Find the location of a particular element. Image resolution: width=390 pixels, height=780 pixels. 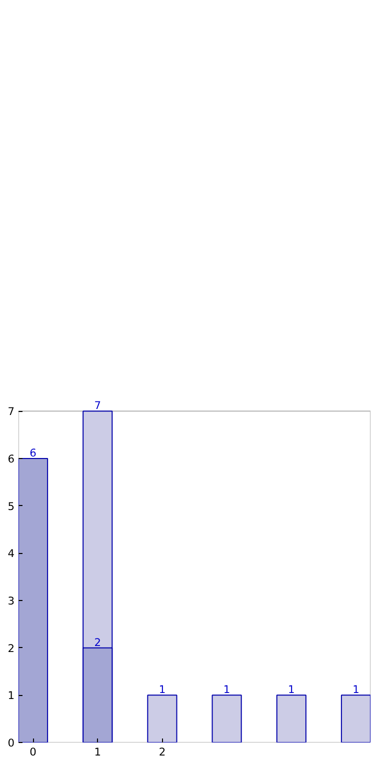

x-tick-label: 2 is located at coordinates (162, 752).